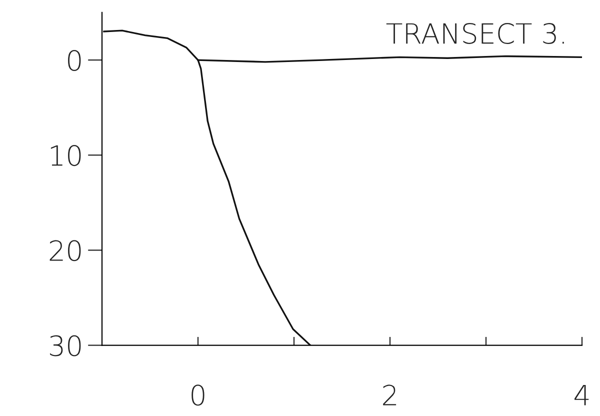  Describe the element at coordinates (74, 60) in the screenshot. I see `y-tick-label: 0` at that location.